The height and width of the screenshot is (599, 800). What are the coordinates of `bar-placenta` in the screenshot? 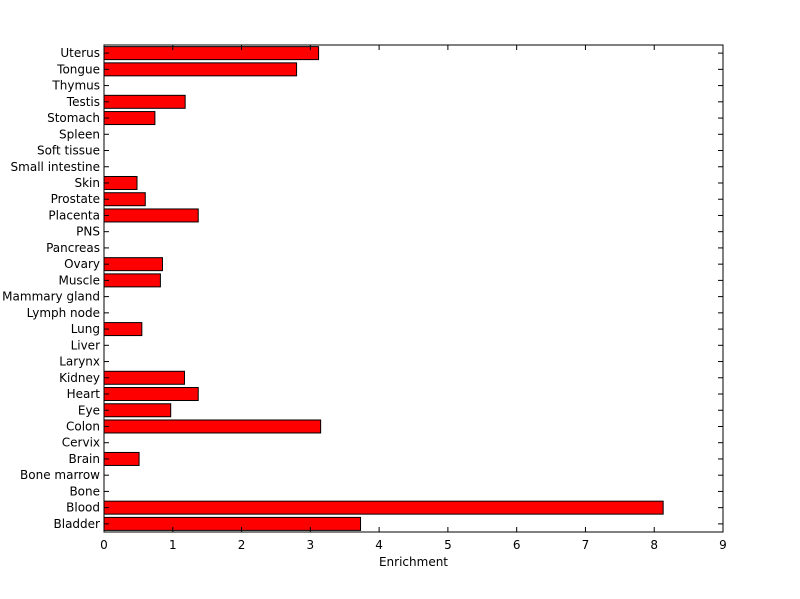 It's located at (151, 215).